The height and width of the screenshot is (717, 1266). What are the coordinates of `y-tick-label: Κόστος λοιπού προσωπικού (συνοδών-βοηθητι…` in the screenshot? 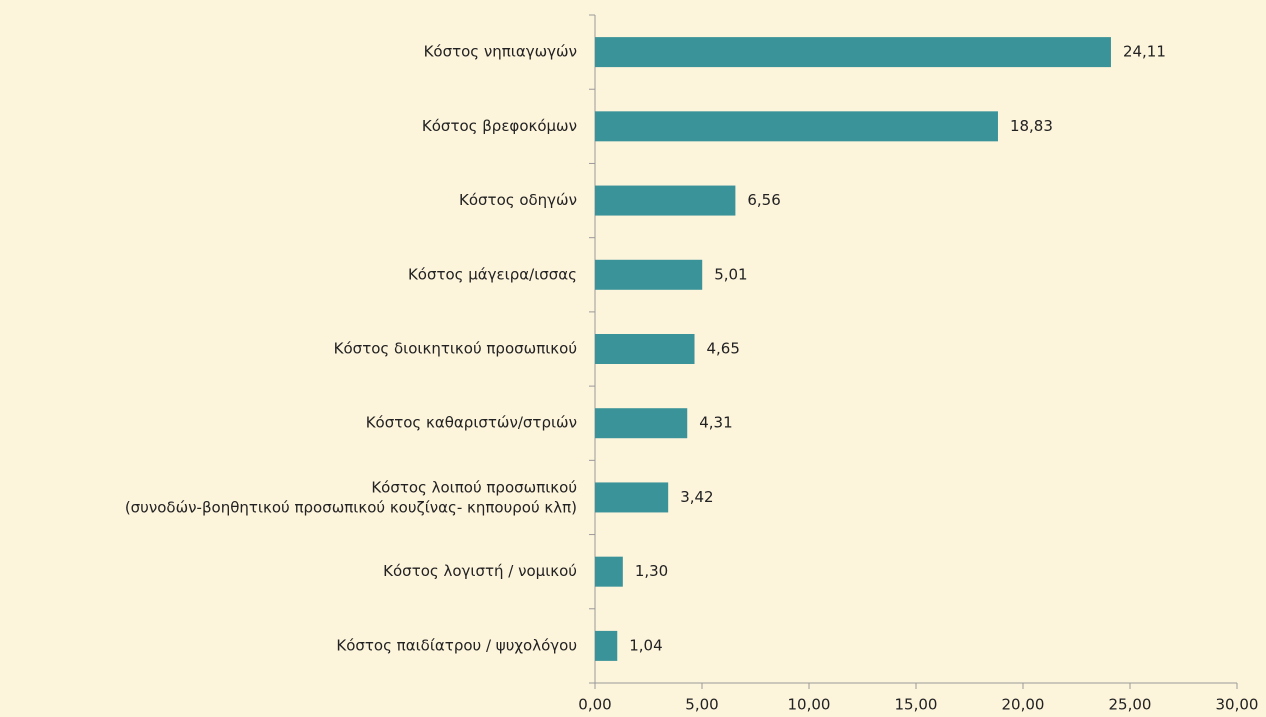 It's located at (351, 497).